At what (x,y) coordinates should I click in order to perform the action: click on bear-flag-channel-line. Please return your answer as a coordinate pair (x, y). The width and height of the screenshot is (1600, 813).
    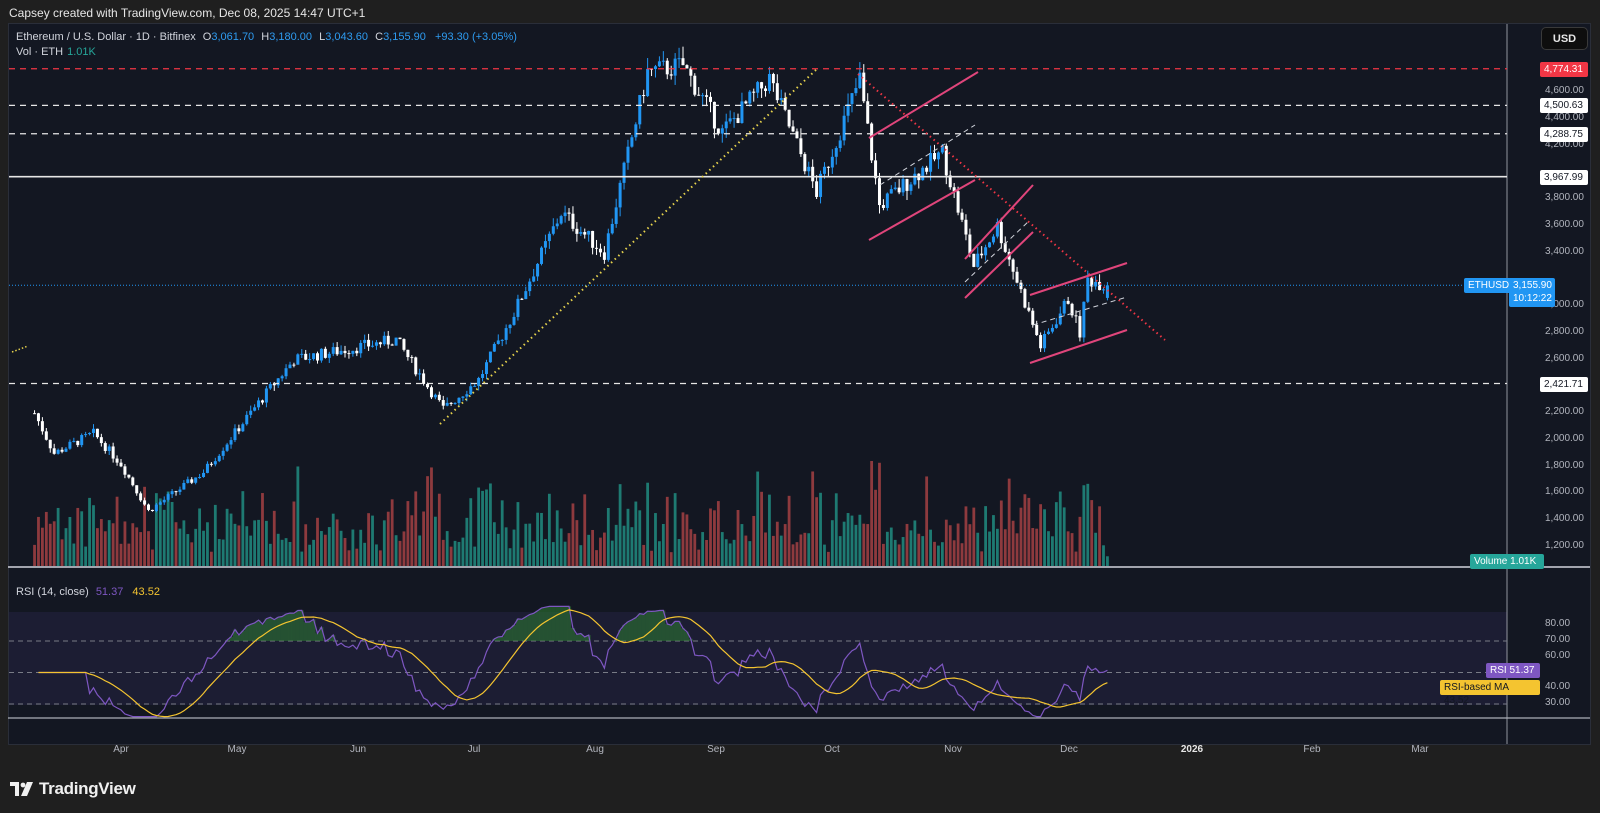
    Looking at the image, I should click on (922, 210).